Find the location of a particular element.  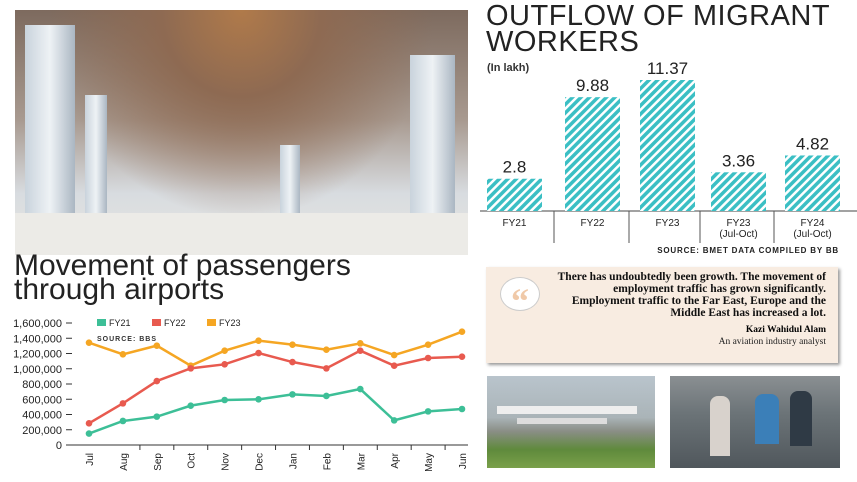

line-chart-title: Movement of passengers through airports is located at coordinates (182, 277).